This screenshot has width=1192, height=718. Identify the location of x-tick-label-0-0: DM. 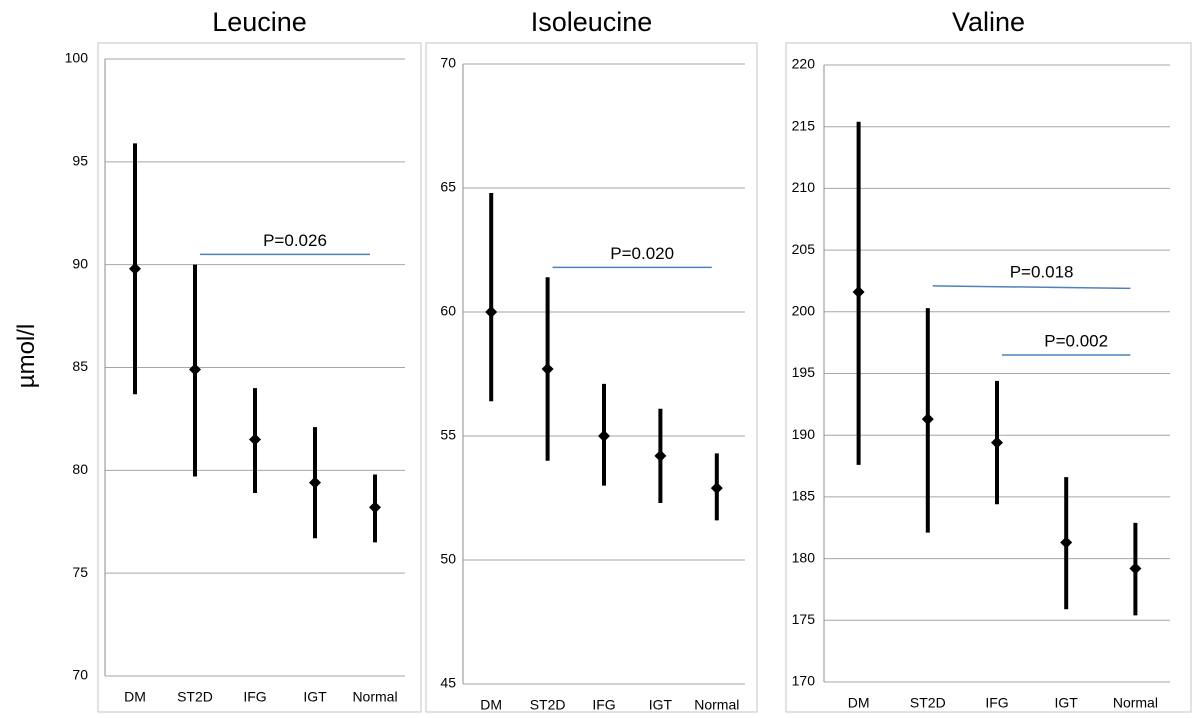
(135, 697).